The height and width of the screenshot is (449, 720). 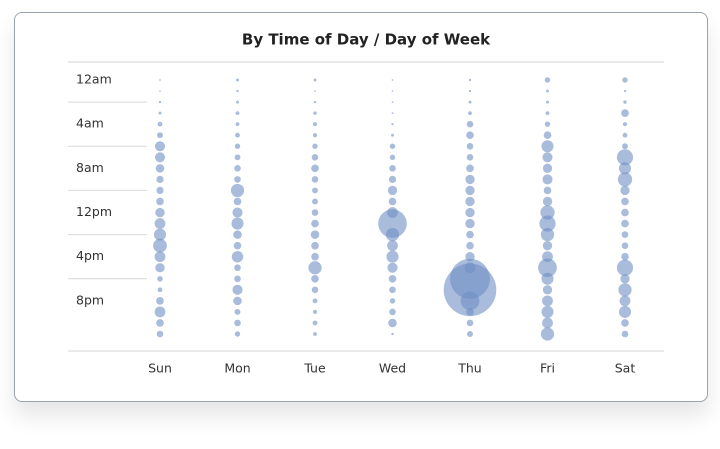 I want to click on x-tick-label: Sat, so click(x=625, y=368).